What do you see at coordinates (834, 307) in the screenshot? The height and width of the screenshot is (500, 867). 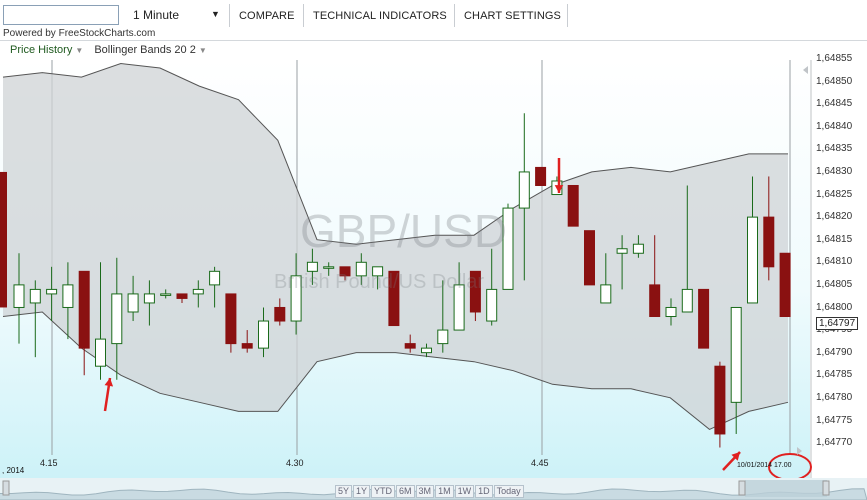 I see `y-tick-label: 1,64800` at bounding box center [834, 307].